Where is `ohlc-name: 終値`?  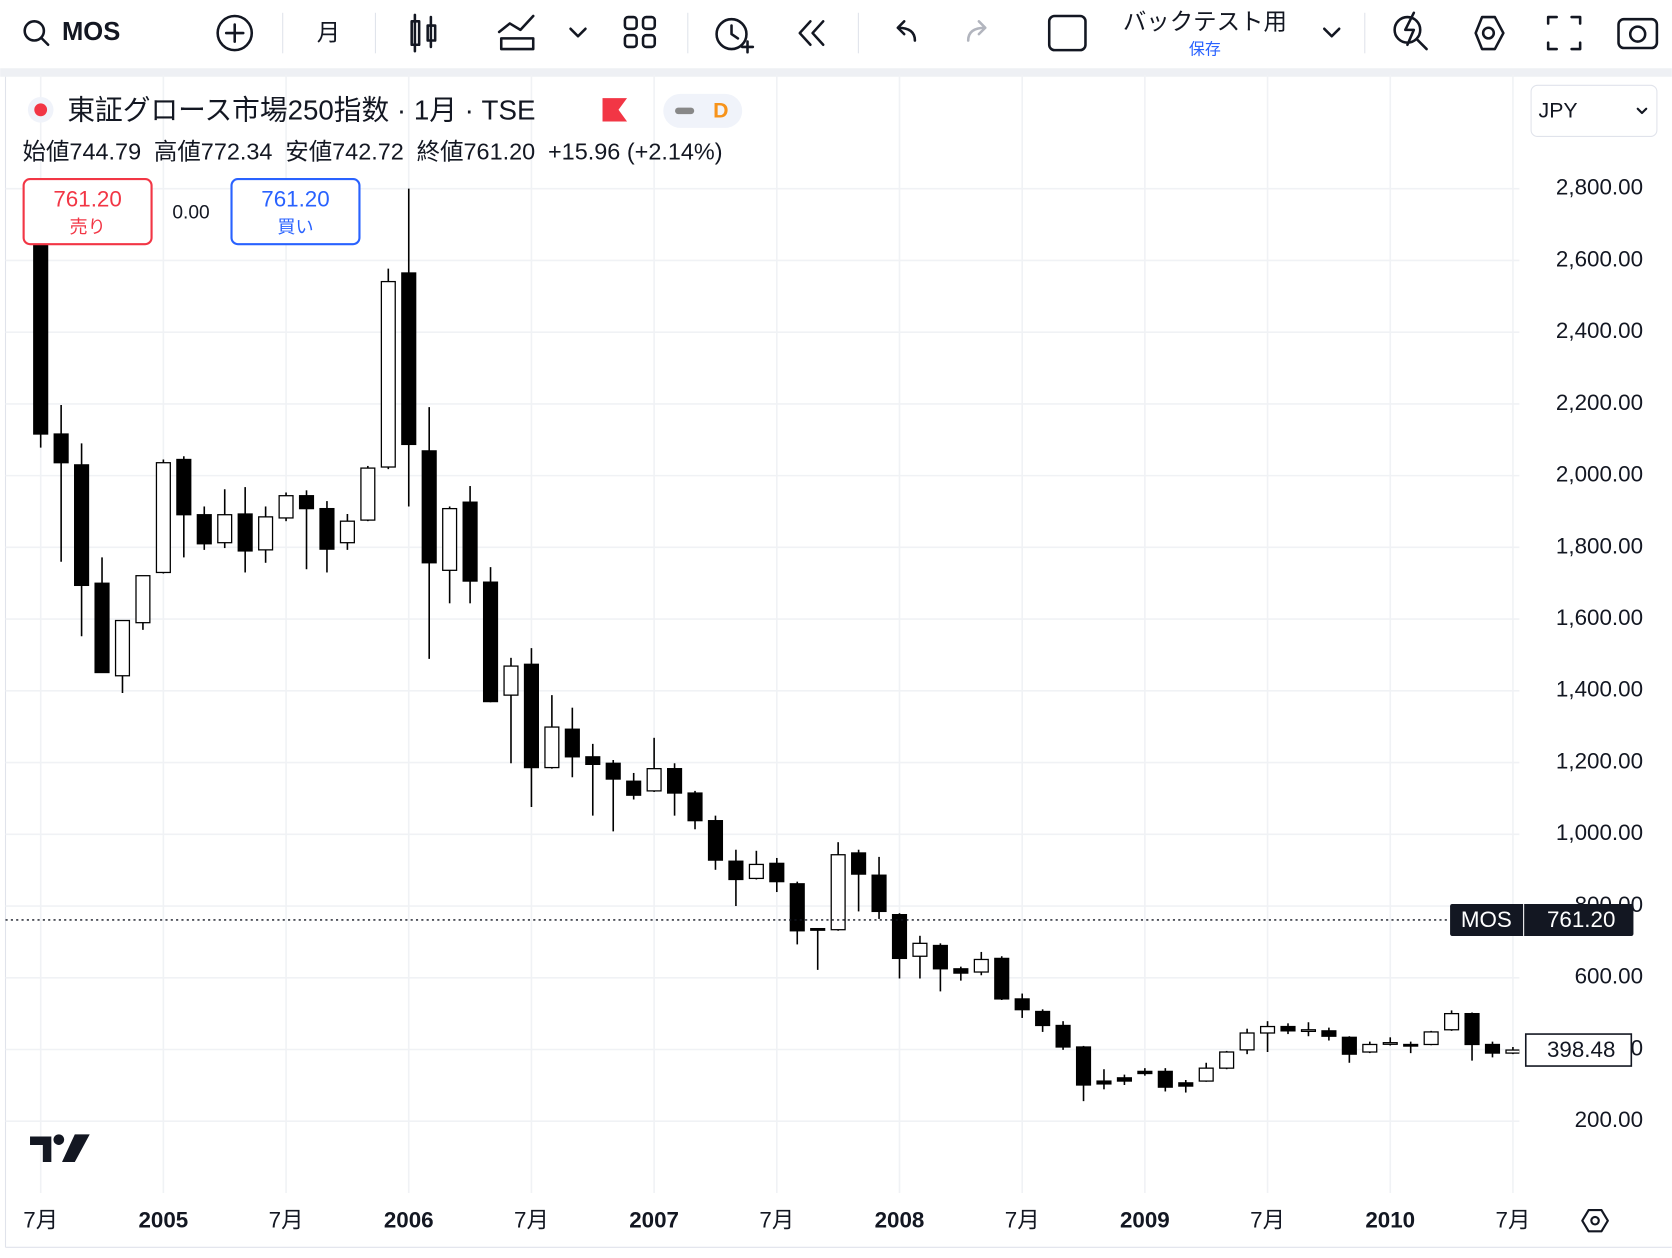 ohlc-name: 終値 is located at coordinates (440, 152).